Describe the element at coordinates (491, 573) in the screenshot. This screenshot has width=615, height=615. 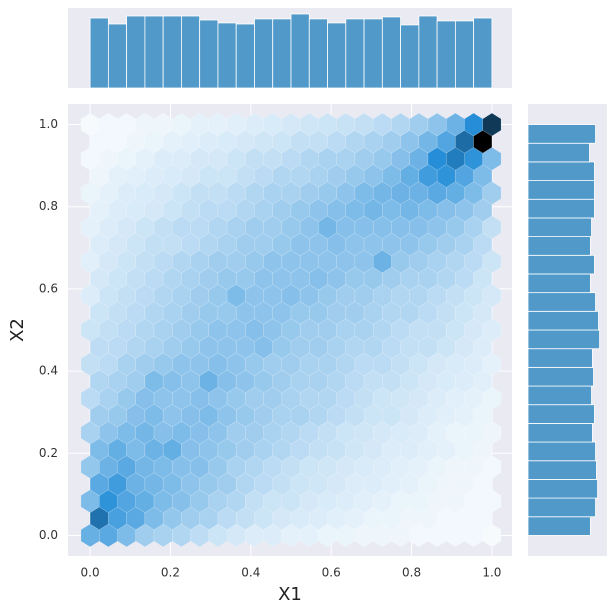
I see `x-tick-label: 1.0` at that location.